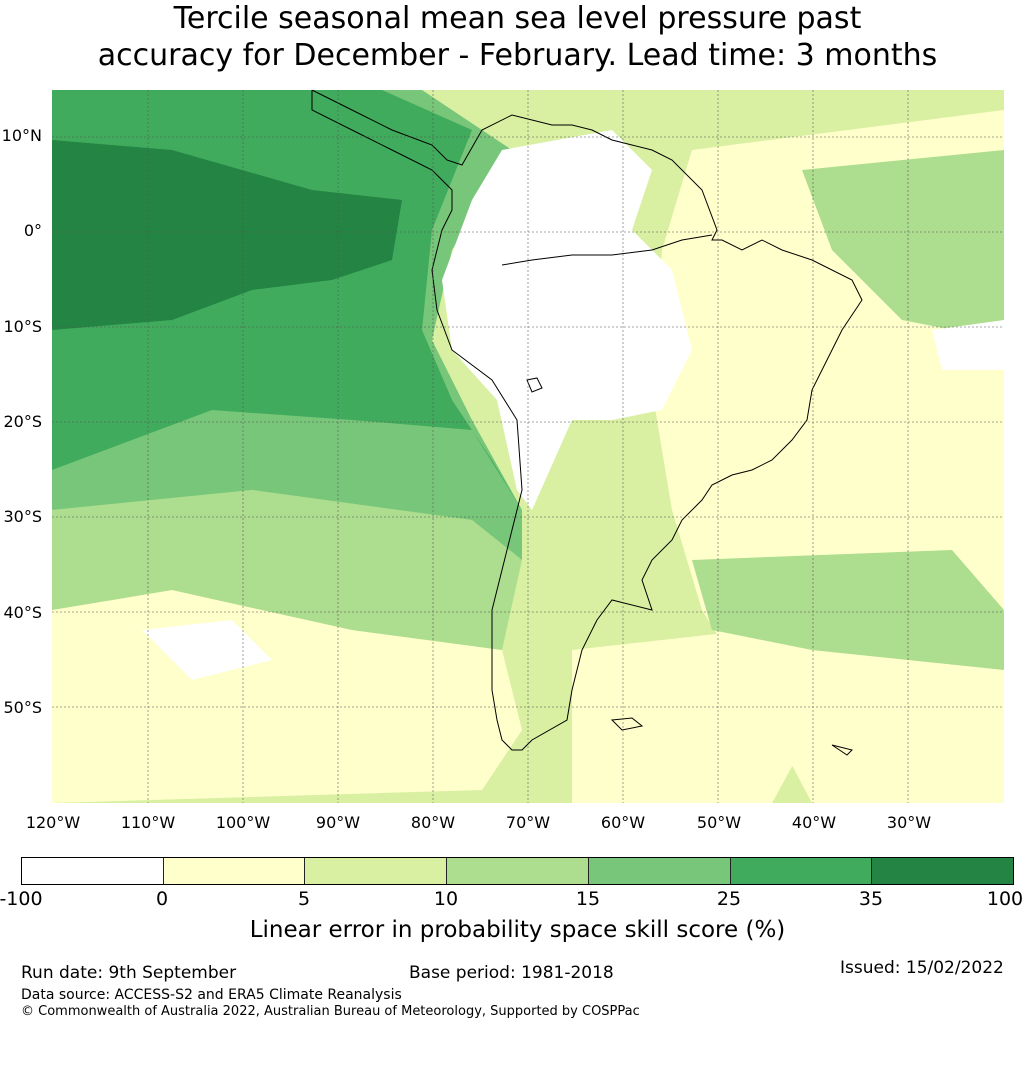  Describe the element at coordinates (287, 570) in the screenshot. I see `field-10-15-pacific` at that location.